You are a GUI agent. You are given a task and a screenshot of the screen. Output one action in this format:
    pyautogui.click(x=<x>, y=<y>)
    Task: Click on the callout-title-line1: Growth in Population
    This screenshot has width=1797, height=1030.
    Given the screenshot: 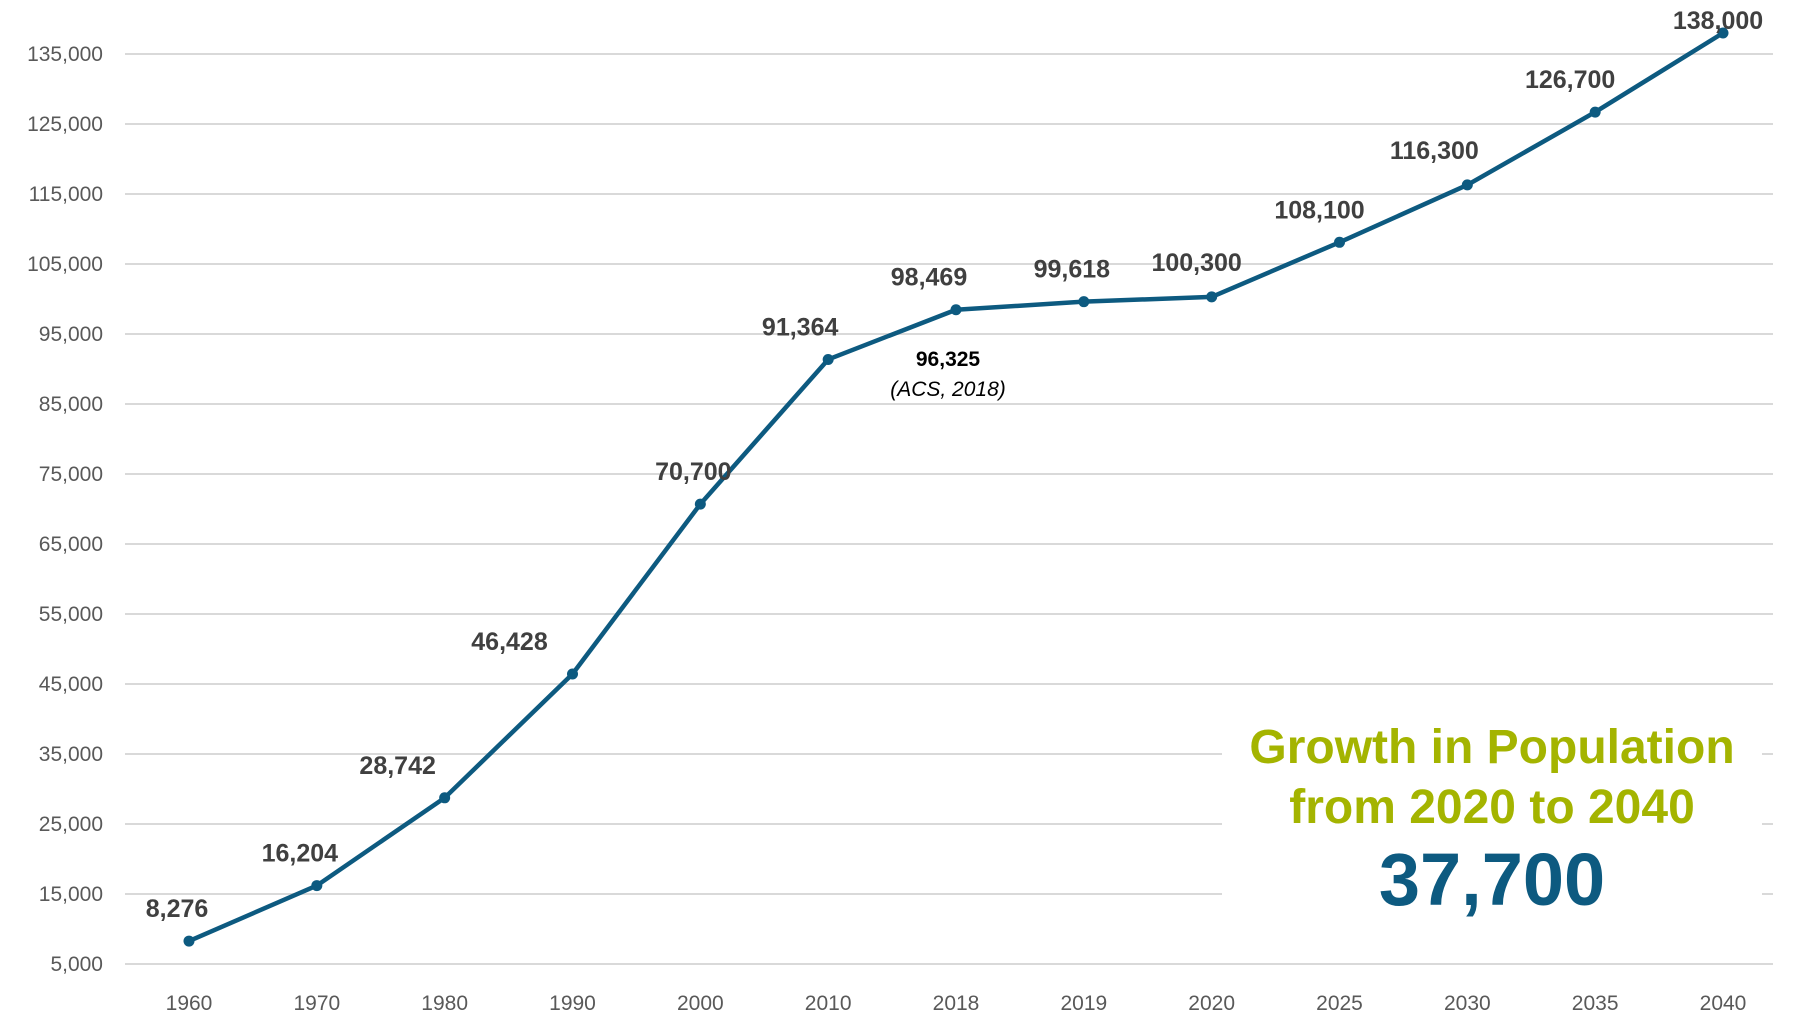 What is the action you would take?
    pyautogui.click(x=1492, y=747)
    